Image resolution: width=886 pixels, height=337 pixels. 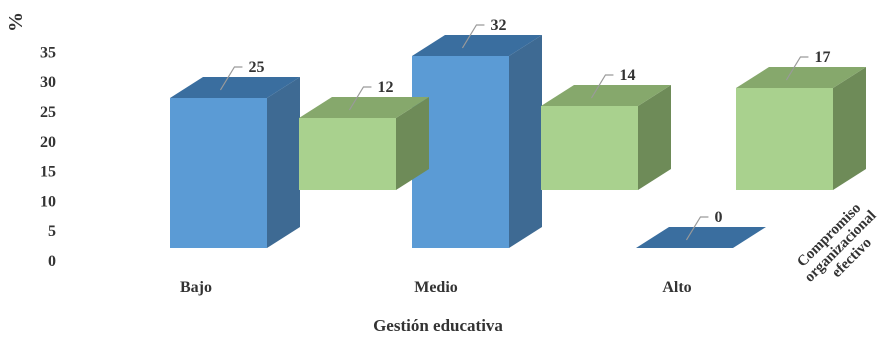 I want to click on data-label: 25, so click(x=256, y=67).